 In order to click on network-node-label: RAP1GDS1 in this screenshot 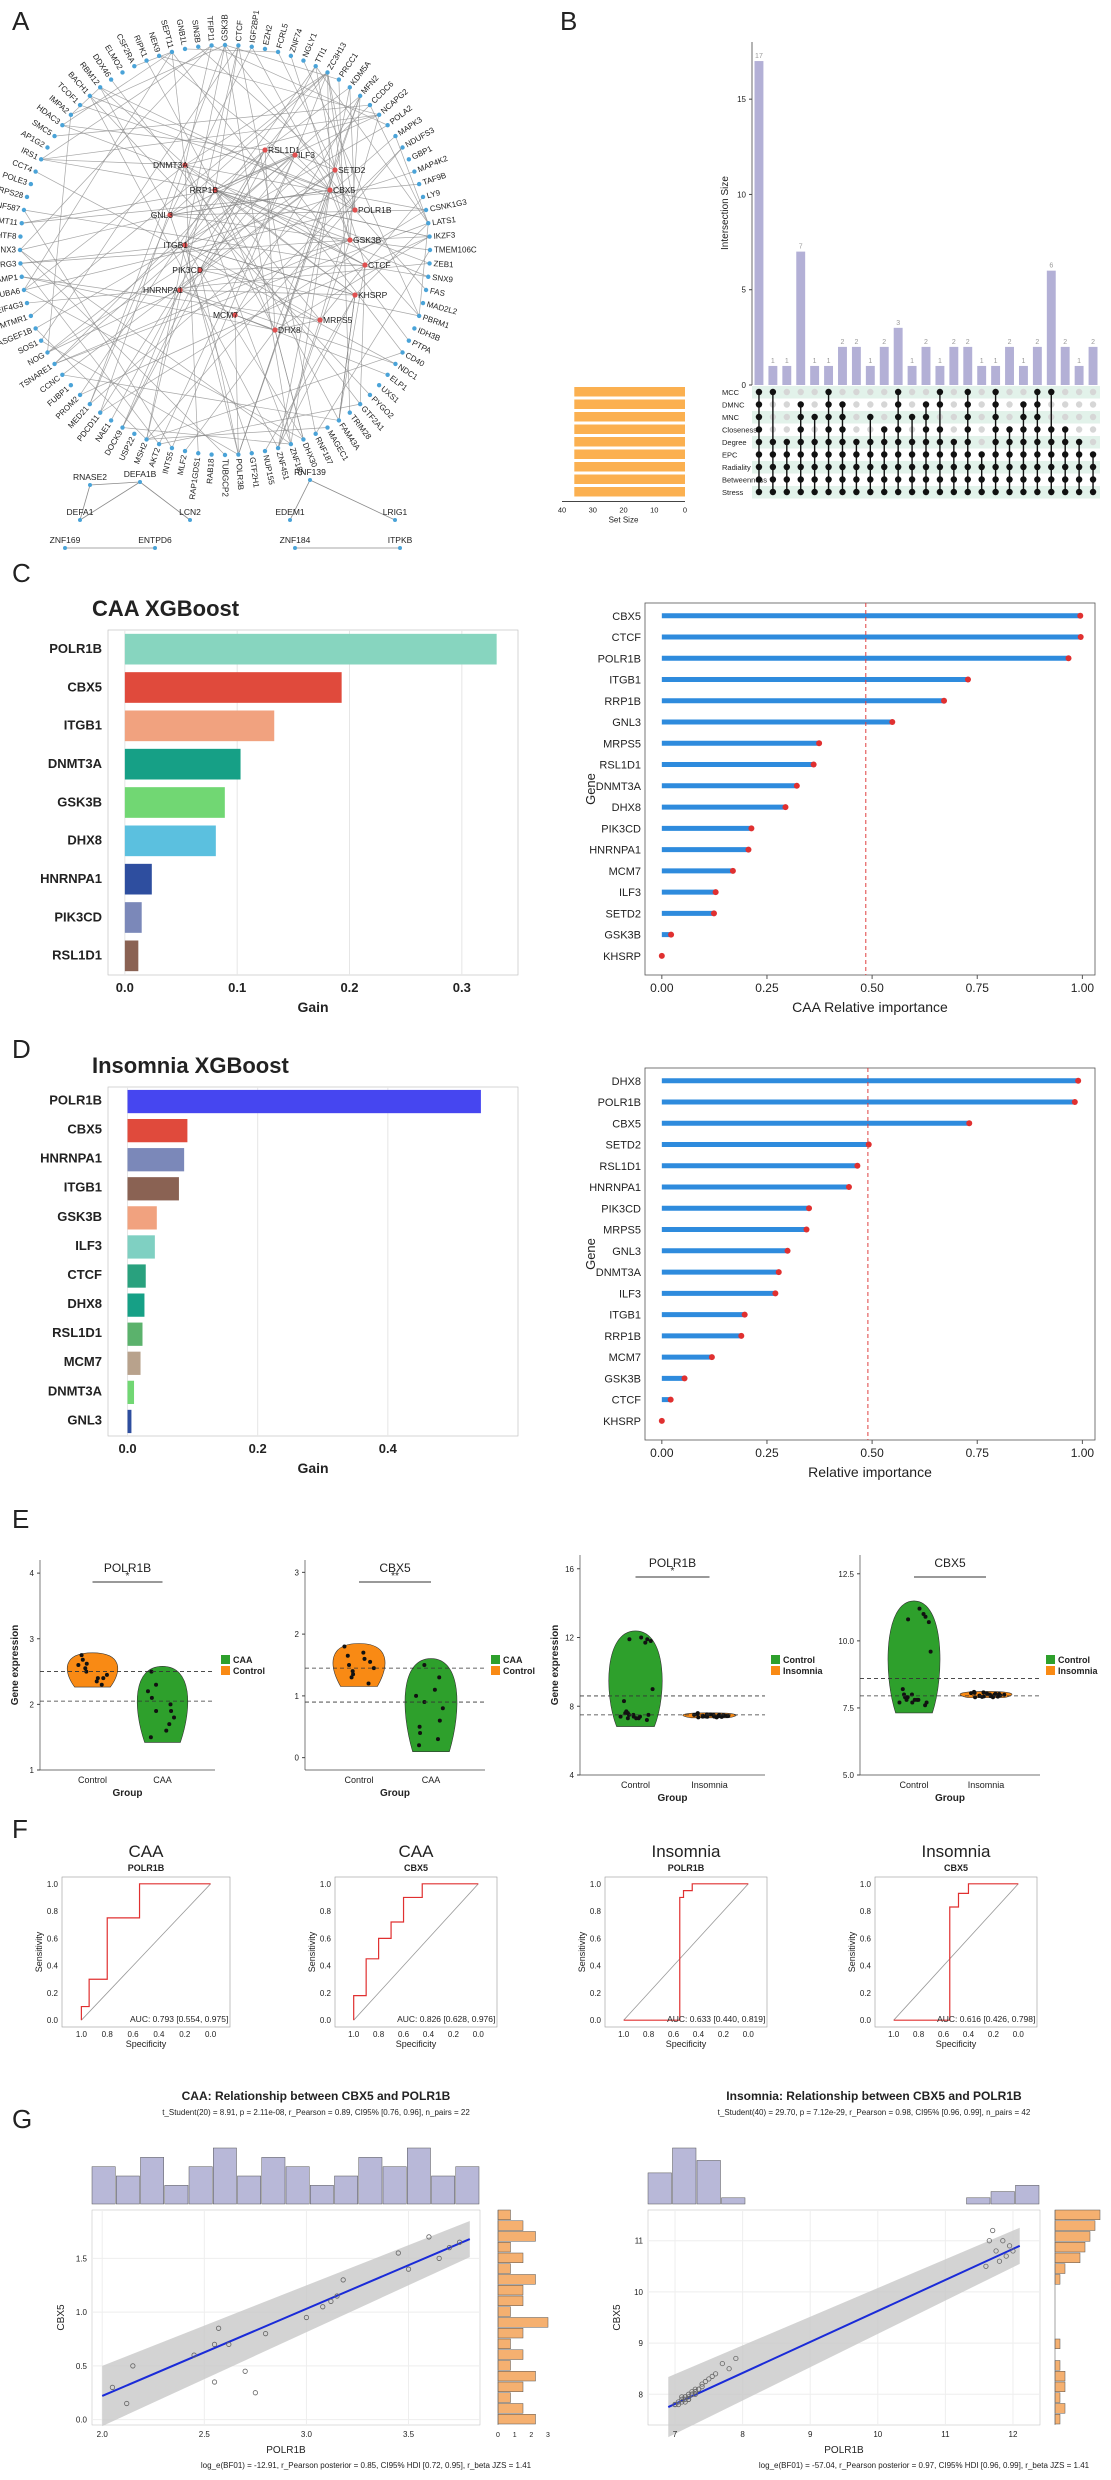, I will do `click(195, 478)`.